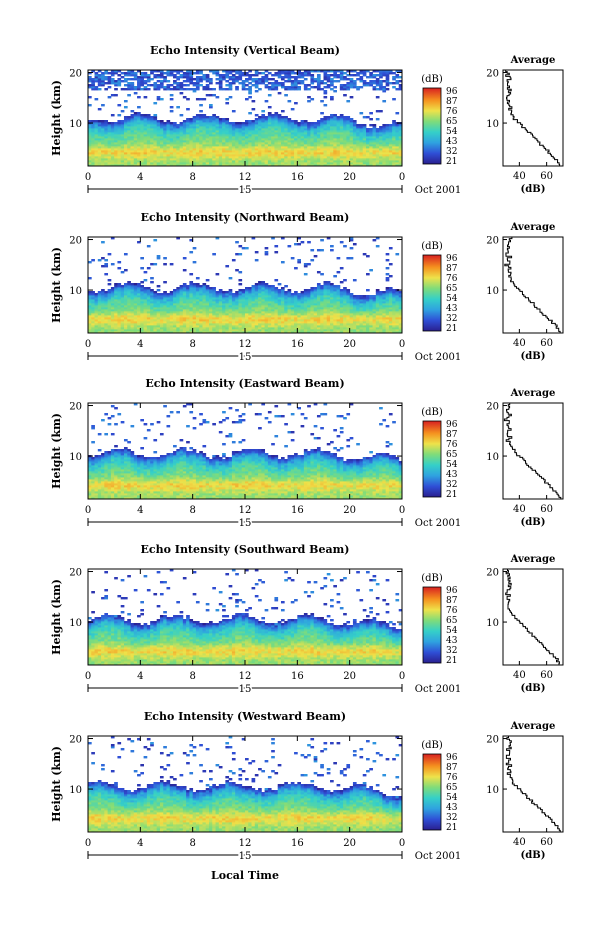  I want to click on date-day-label: 15, so click(245, 190).